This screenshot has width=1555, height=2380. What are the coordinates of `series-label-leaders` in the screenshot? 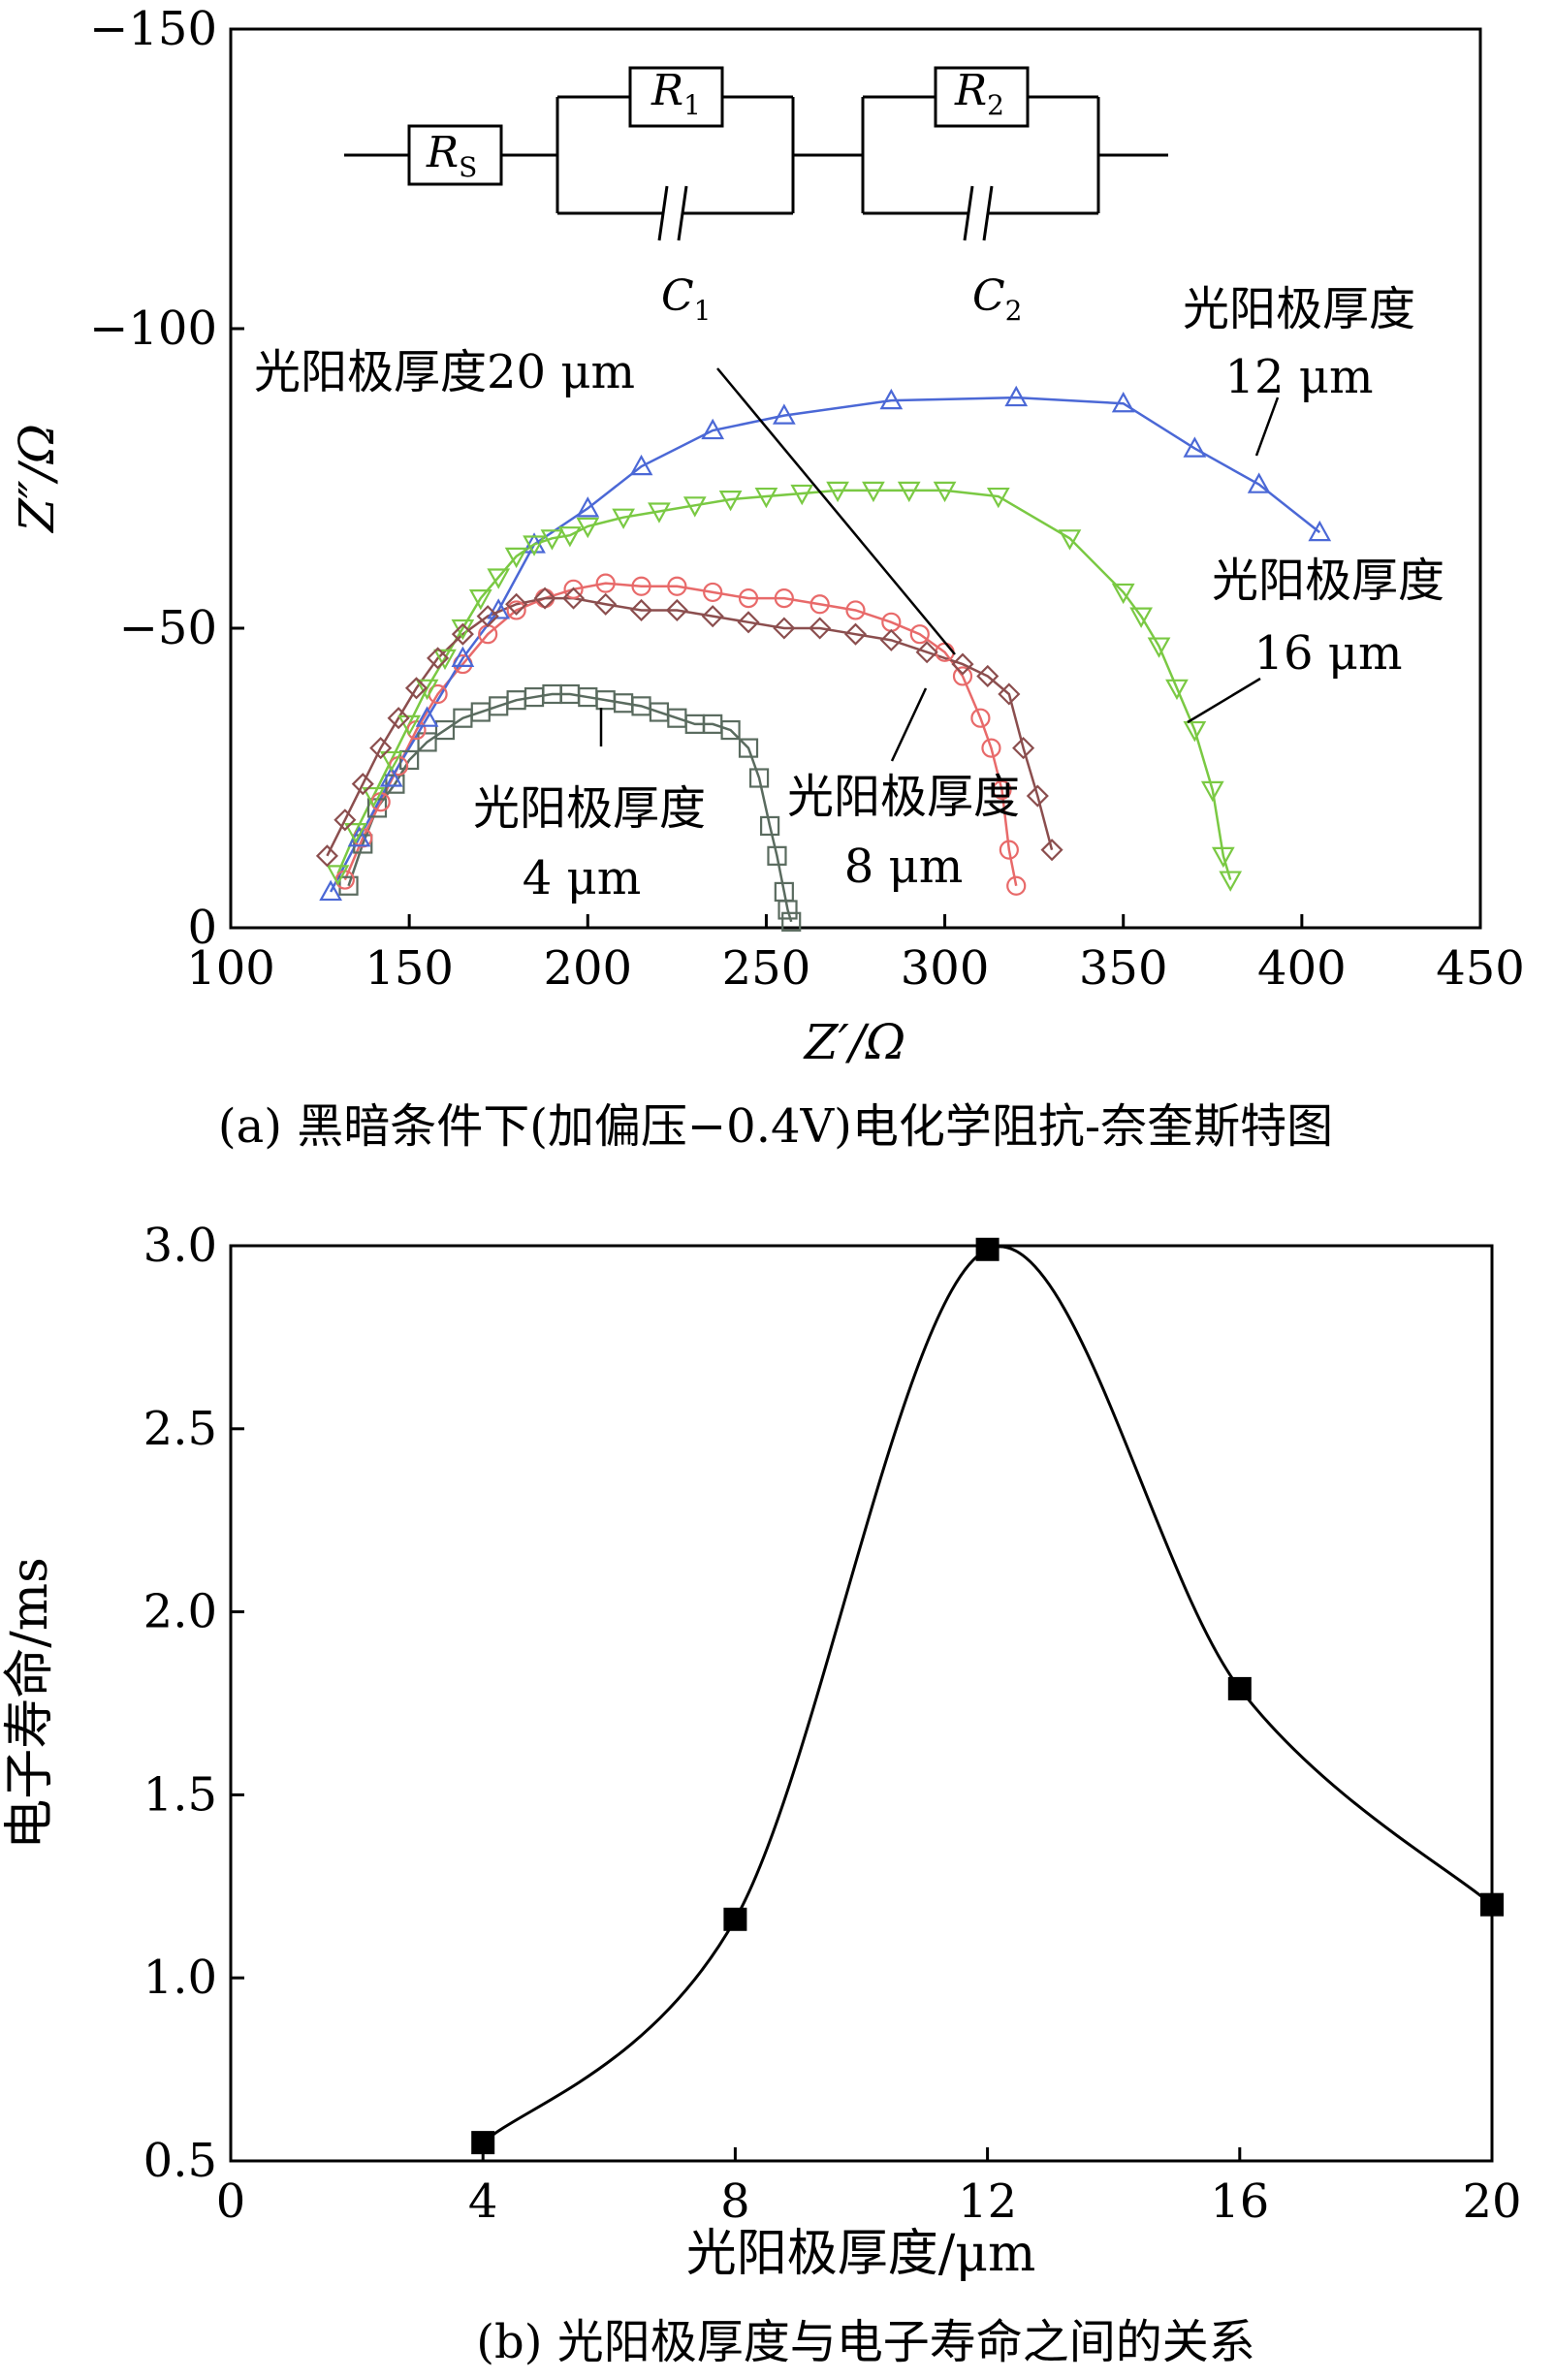 It's located at (939, 564).